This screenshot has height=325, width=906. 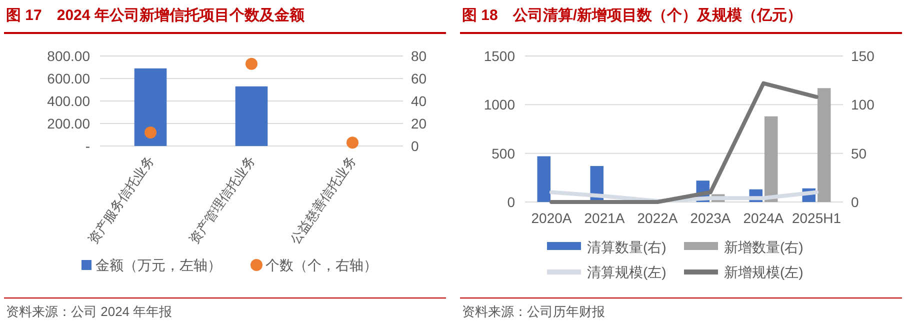 I want to click on y2-tick-label: 60, so click(x=419, y=78).